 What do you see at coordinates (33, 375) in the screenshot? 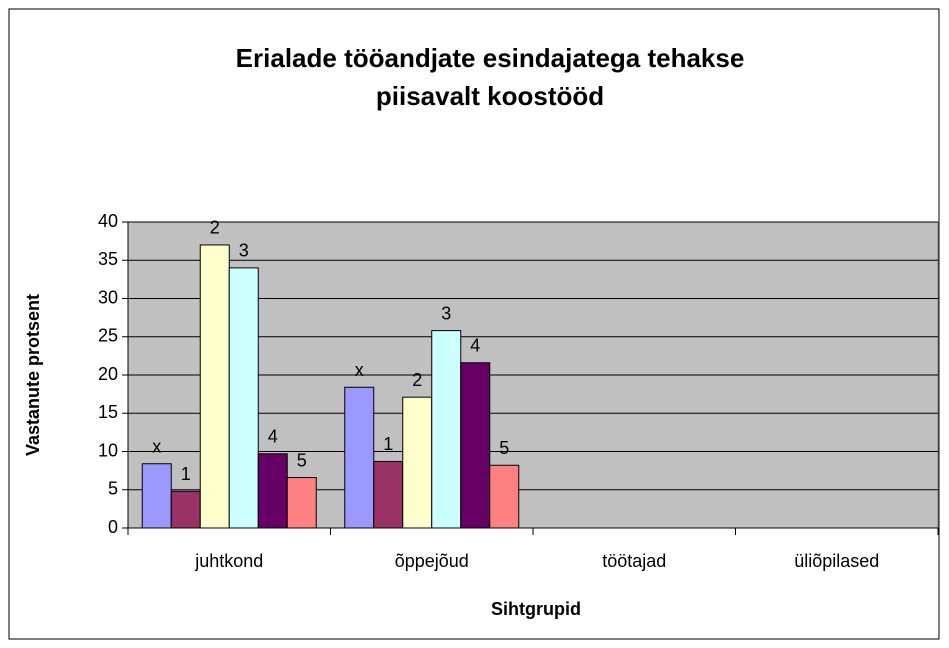
I see `y-axis-title: Vastanute protsent` at bounding box center [33, 375].